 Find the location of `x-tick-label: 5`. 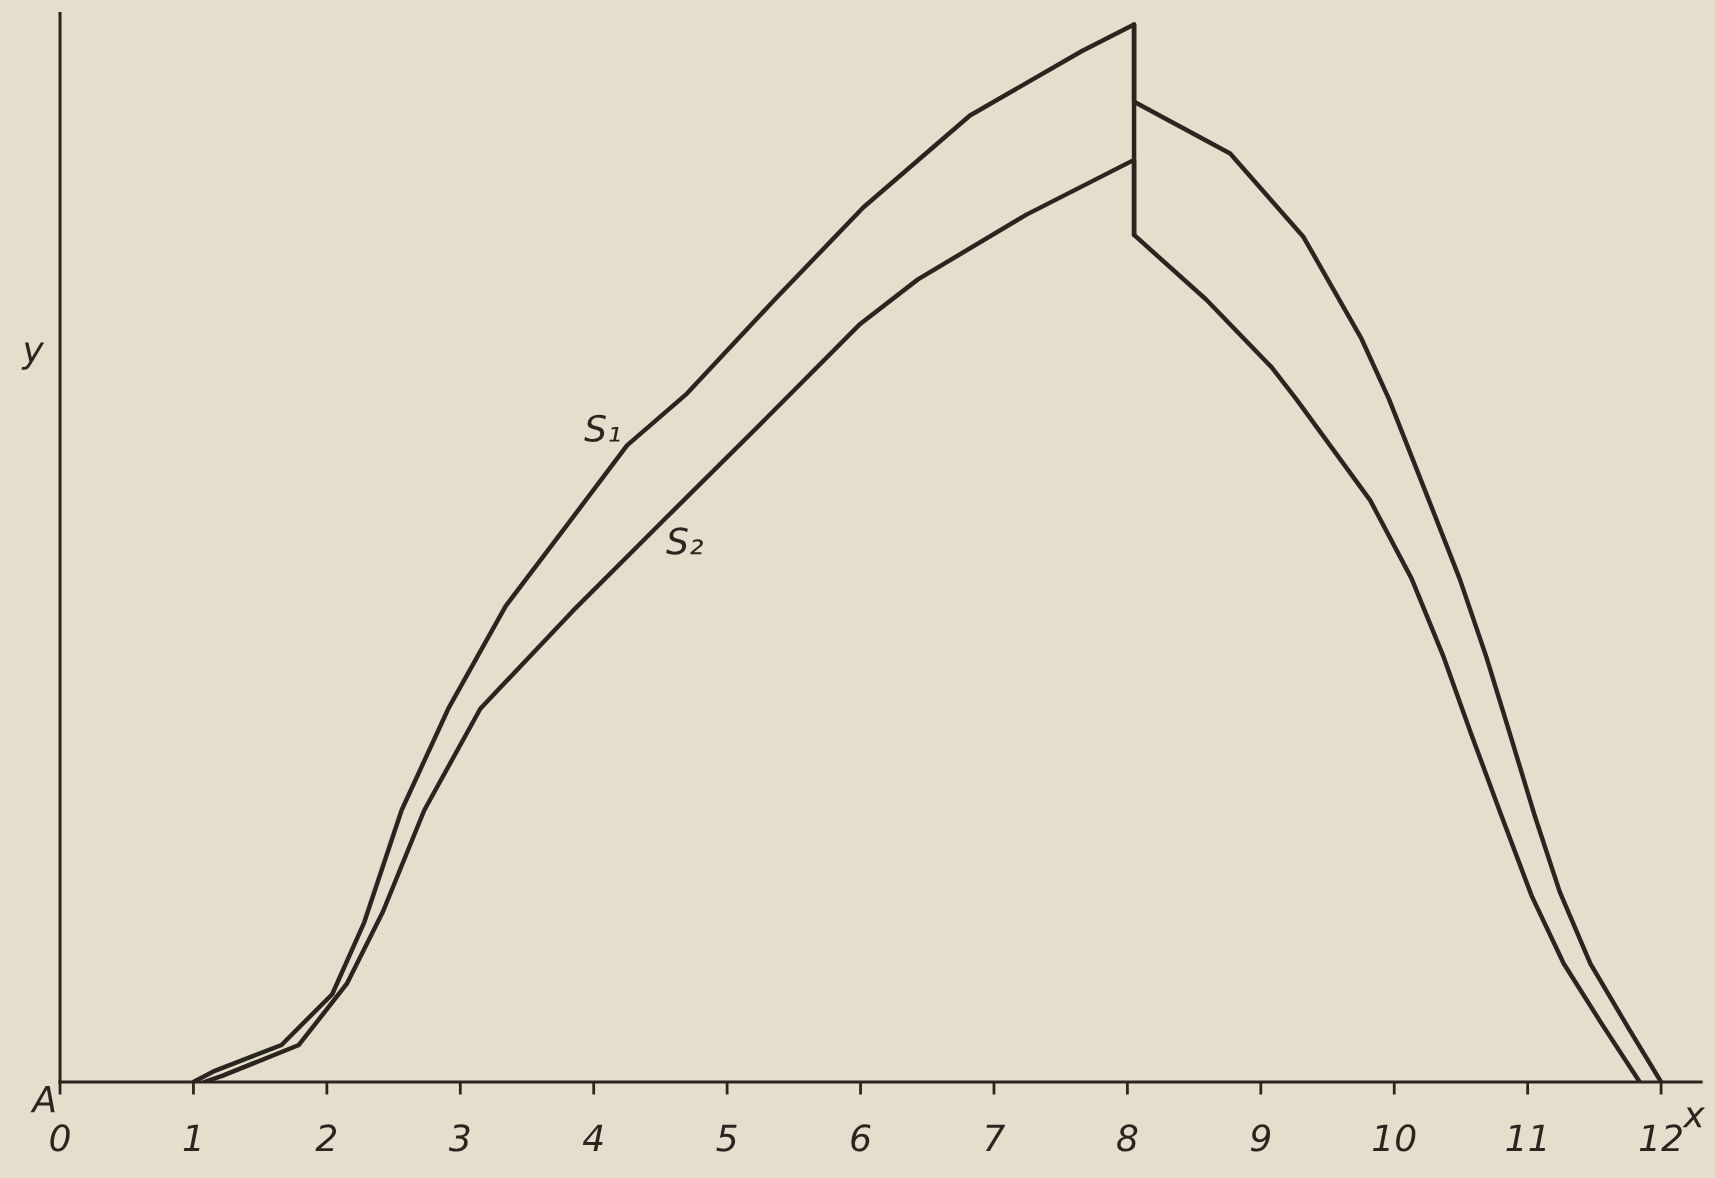

x-tick-label: 5 is located at coordinates (726, 1138).